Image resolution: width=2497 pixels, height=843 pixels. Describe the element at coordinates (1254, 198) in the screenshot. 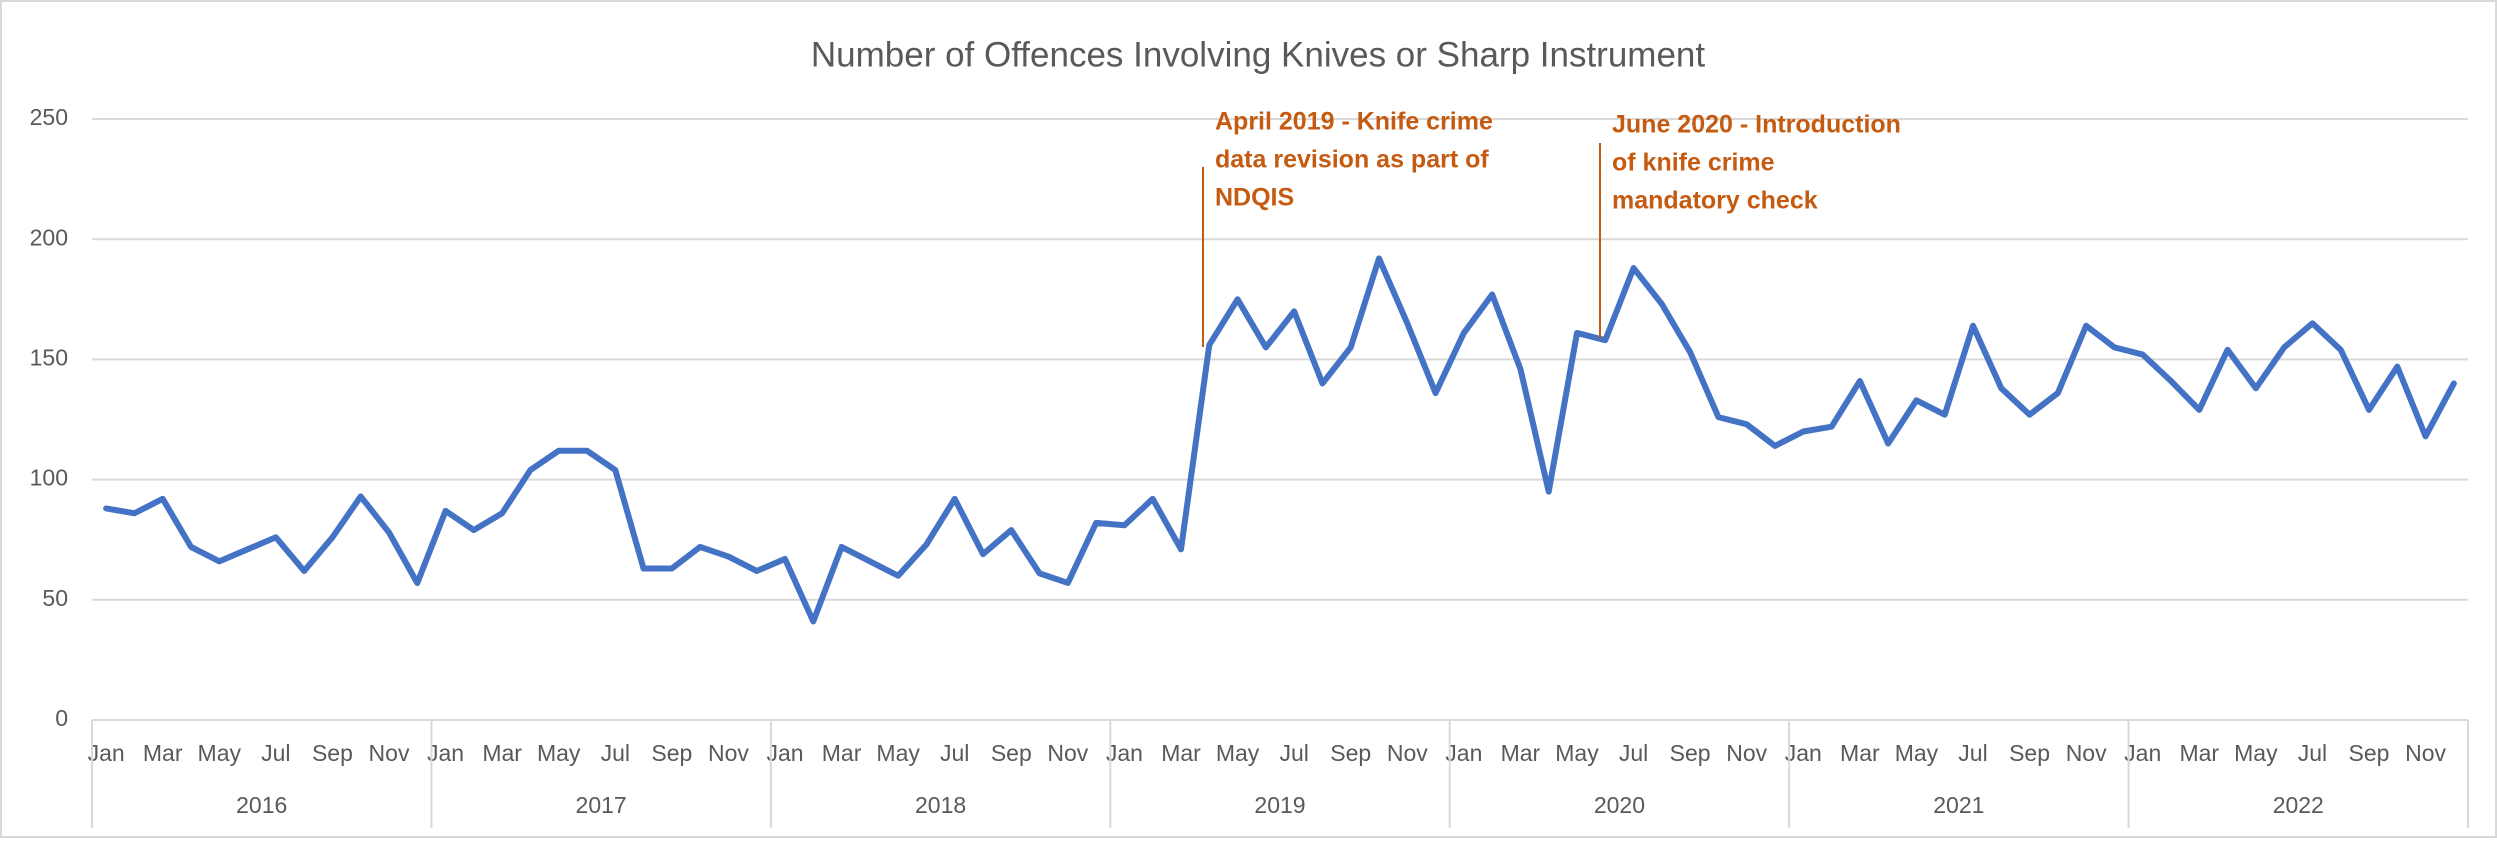

I see `annotation-text: NDQIS` at that location.